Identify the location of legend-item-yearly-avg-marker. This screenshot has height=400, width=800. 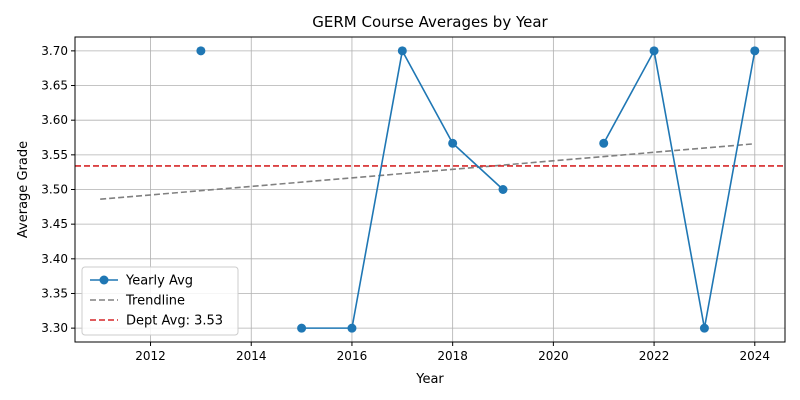
(104, 280).